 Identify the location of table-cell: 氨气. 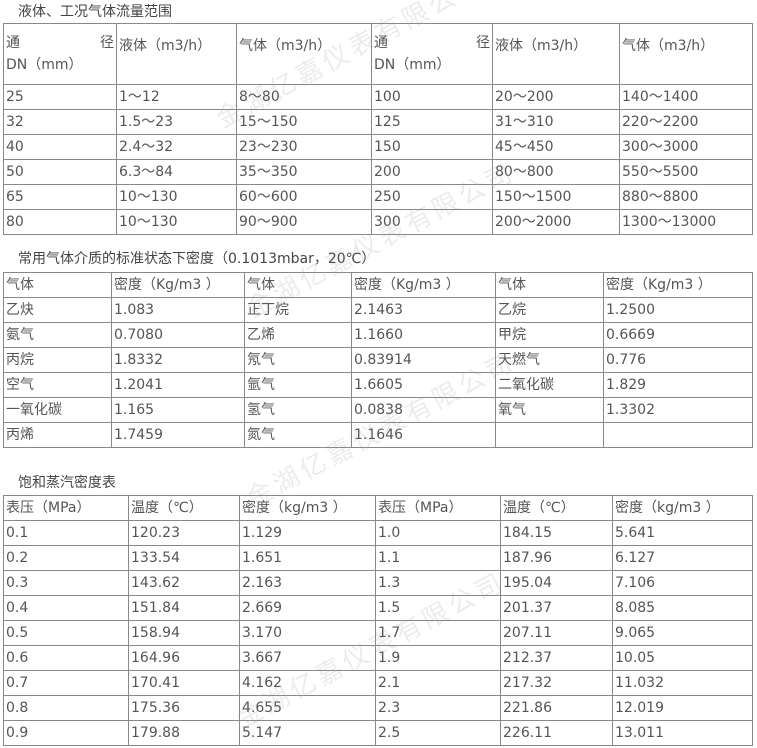
(57, 335).